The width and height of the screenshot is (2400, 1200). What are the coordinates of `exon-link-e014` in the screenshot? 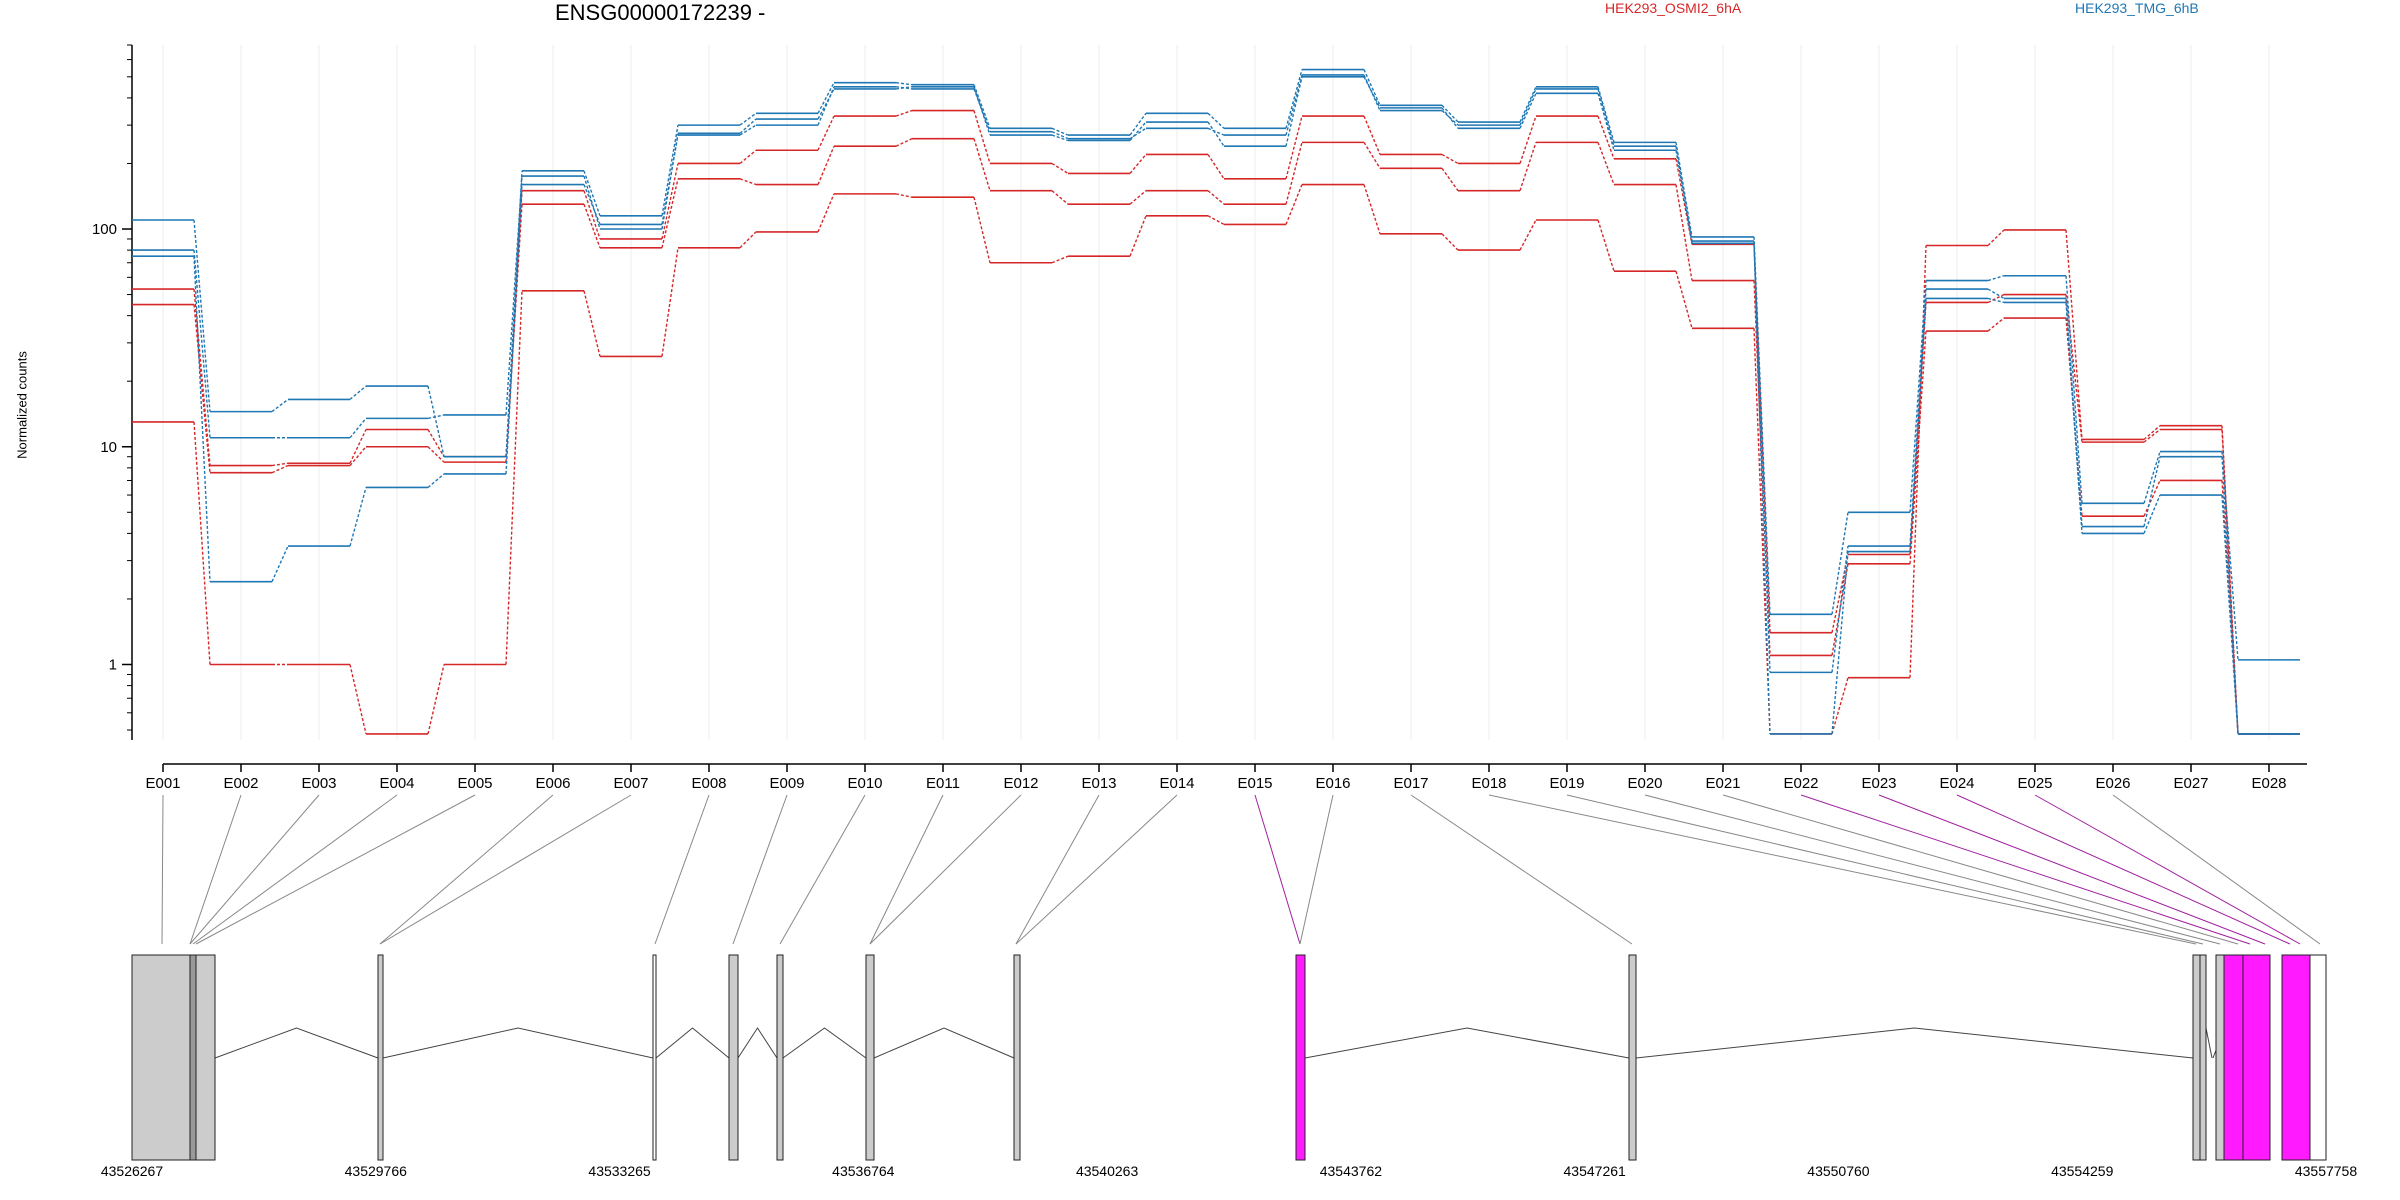 It's located at (1096, 869).